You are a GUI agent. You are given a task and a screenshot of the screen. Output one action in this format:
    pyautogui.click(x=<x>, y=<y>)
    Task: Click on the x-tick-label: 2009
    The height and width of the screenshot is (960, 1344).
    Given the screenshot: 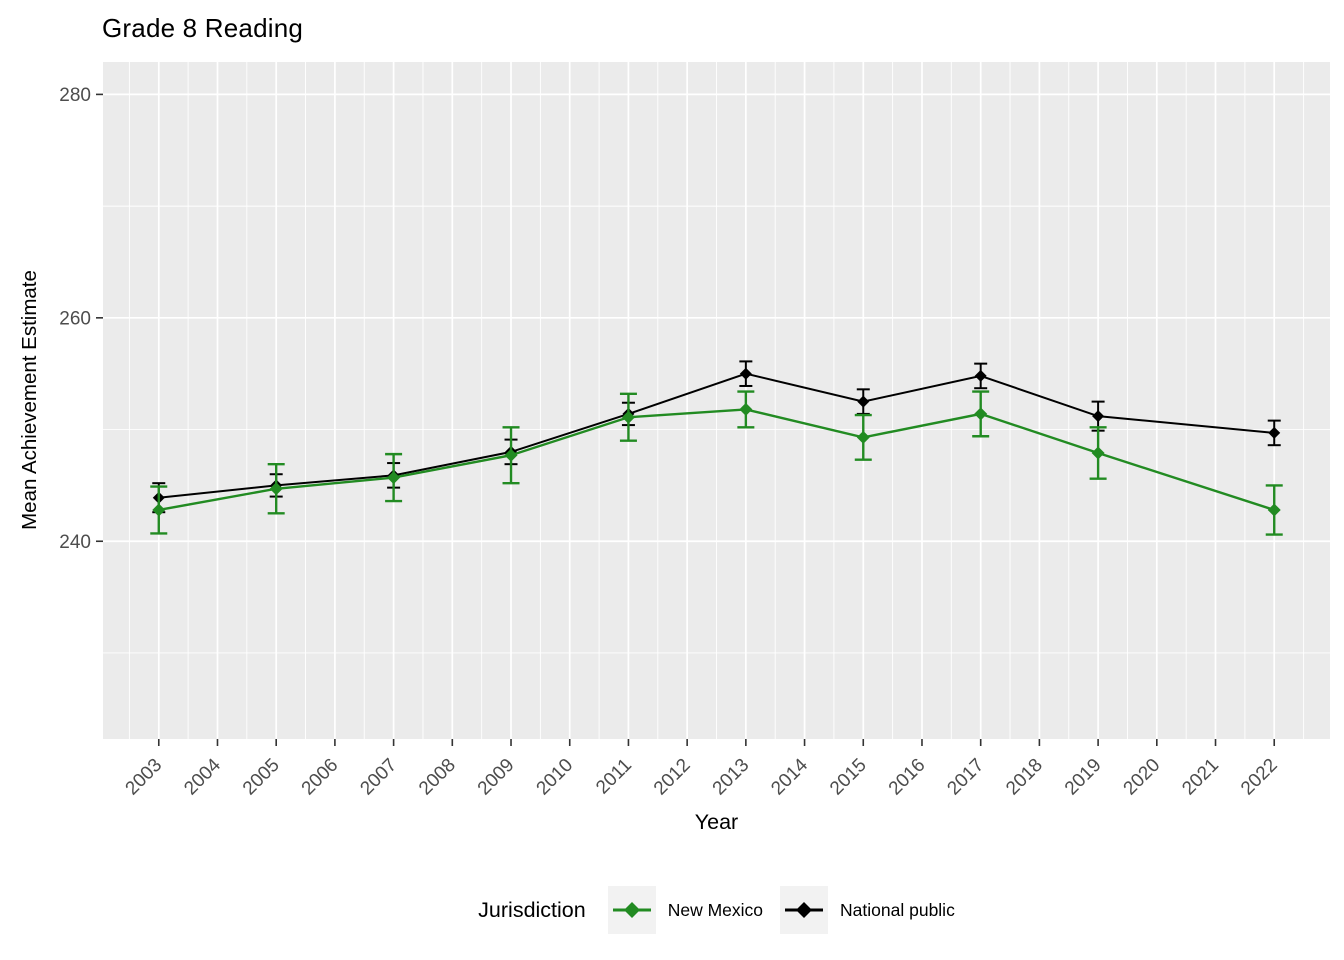 What is the action you would take?
    pyautogui.click(x=496, y=777)
    